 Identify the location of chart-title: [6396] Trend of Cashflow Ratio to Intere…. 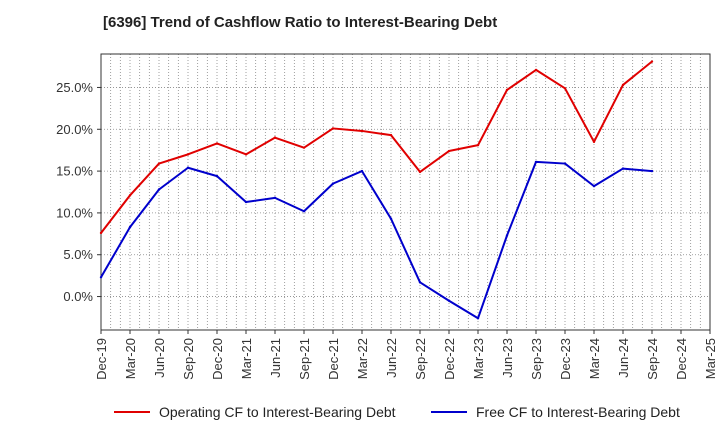
(300, 22).